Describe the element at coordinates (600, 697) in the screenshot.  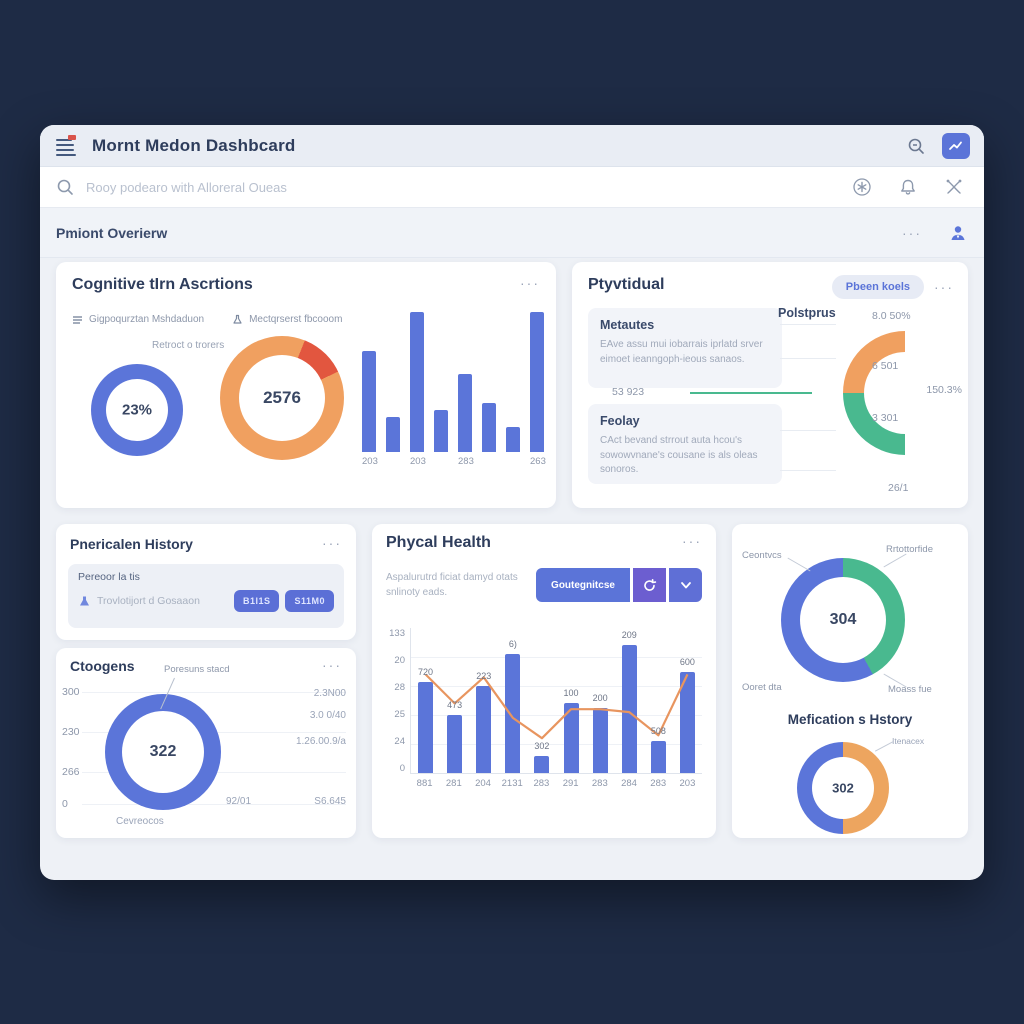
I see `data-label: 200` at that location.